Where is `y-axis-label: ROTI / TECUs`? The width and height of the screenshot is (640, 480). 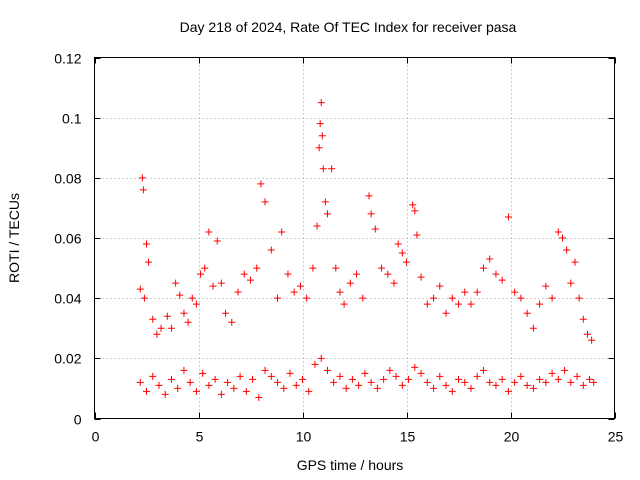 y-axis-label: ROTI / TECUs is located at coordinates (14, 238).